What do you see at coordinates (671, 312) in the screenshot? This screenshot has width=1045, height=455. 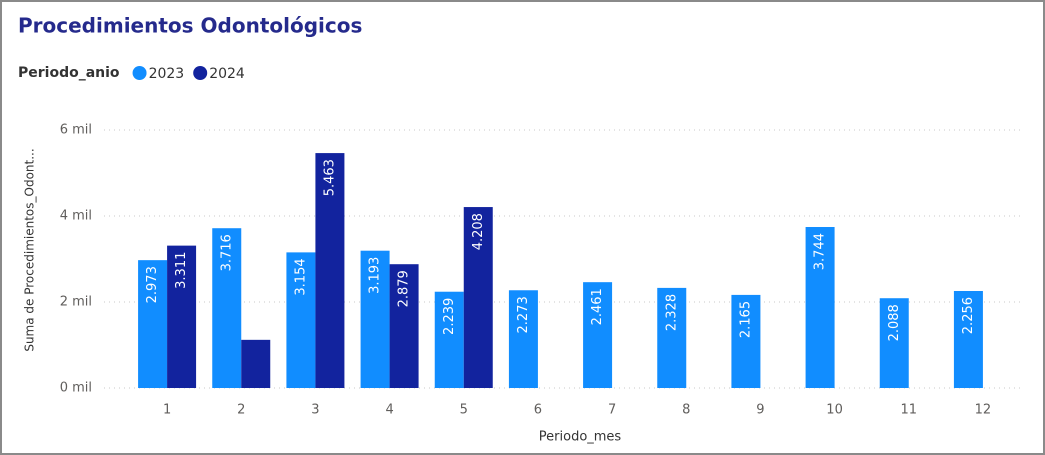 I see `data-label: 2.328` at bounding box center [671, 312].